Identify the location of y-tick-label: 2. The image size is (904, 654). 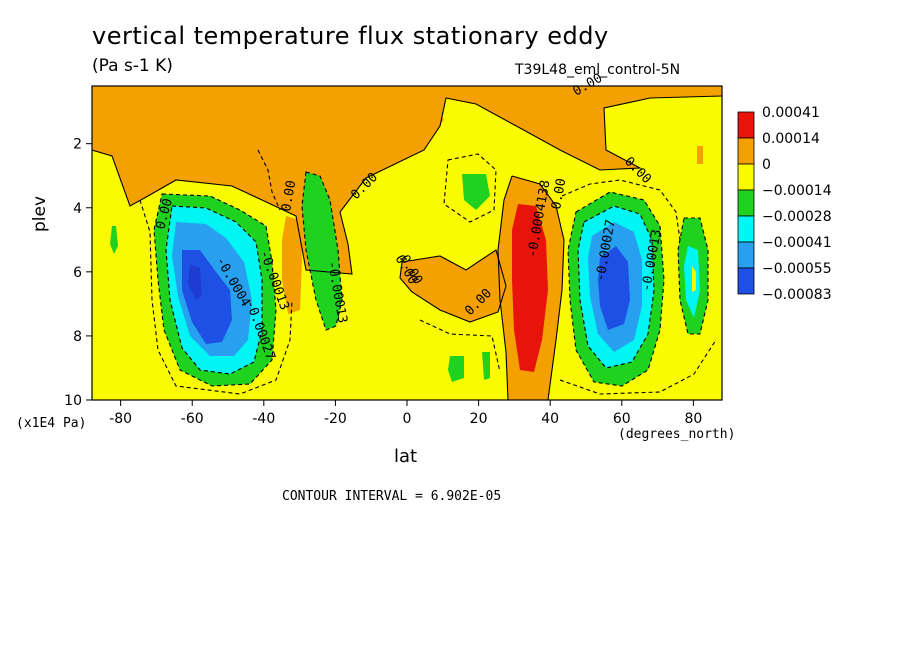
(77, 145).